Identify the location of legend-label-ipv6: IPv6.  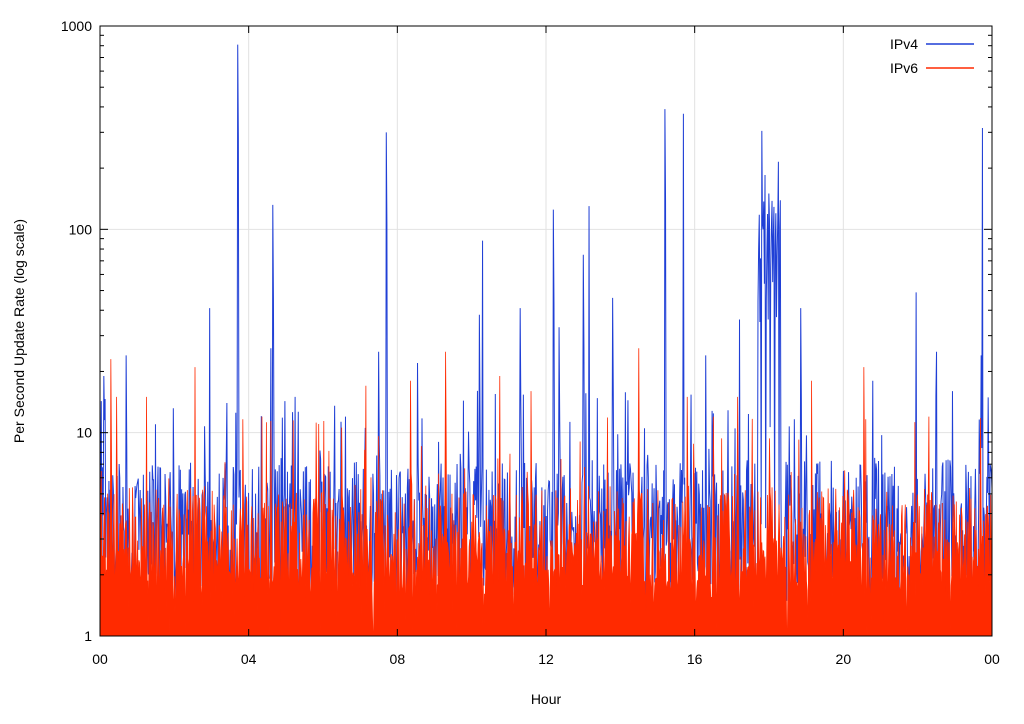
(904, 68).